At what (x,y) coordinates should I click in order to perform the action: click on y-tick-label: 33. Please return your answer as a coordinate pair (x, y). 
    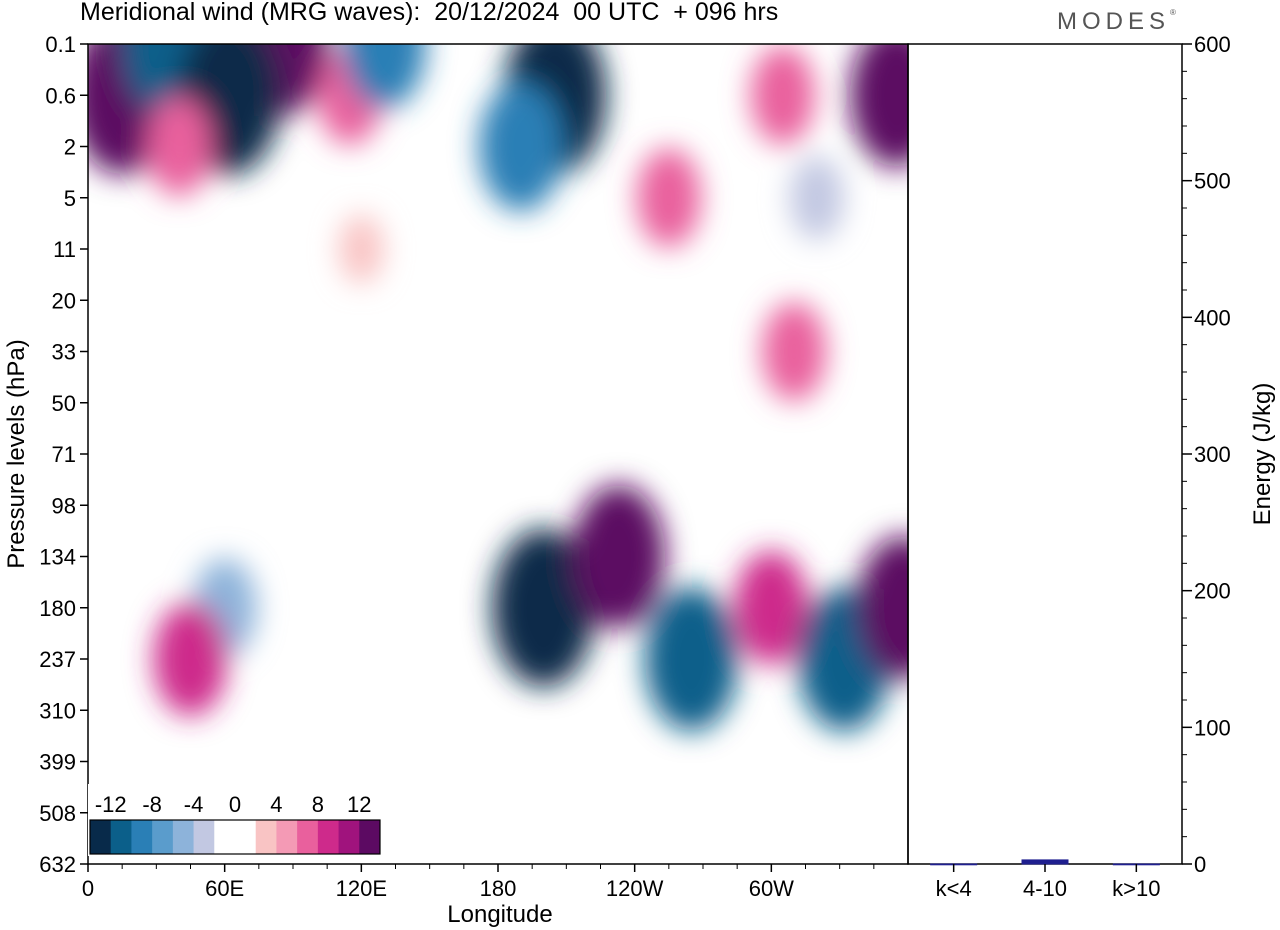
    Looking at the image, I should click on (64, 352).